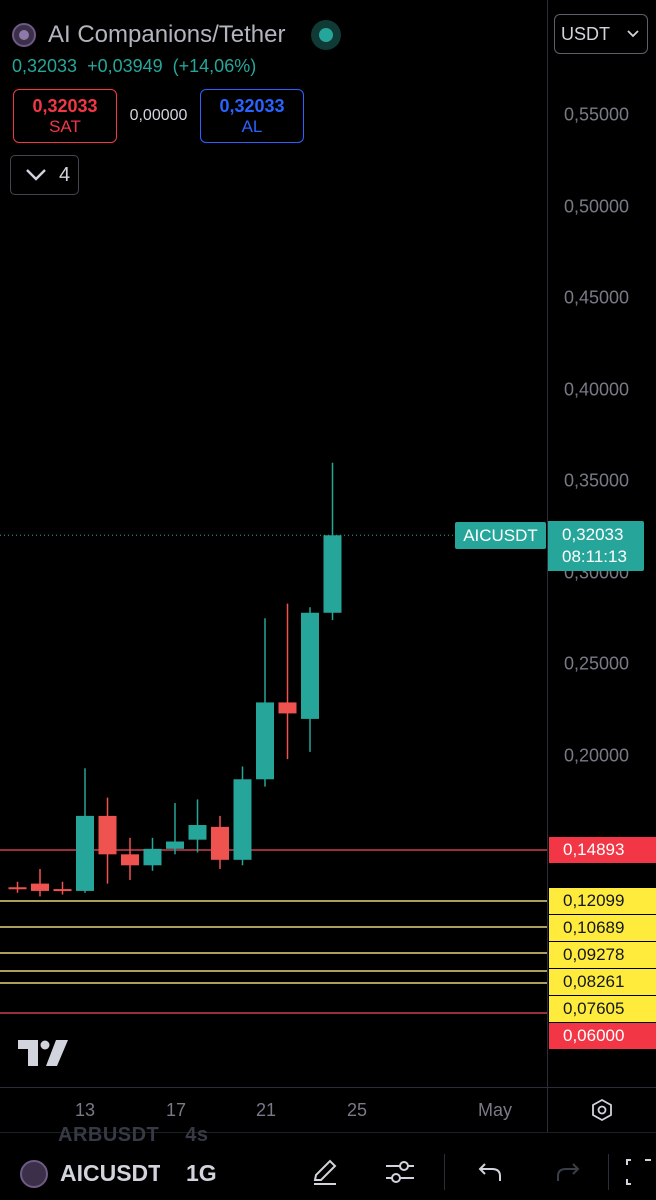  What do you see at coordinates (43, 1055) in the screenshot?
I see `tradingview-logo` at bounding box center [43, 1055].